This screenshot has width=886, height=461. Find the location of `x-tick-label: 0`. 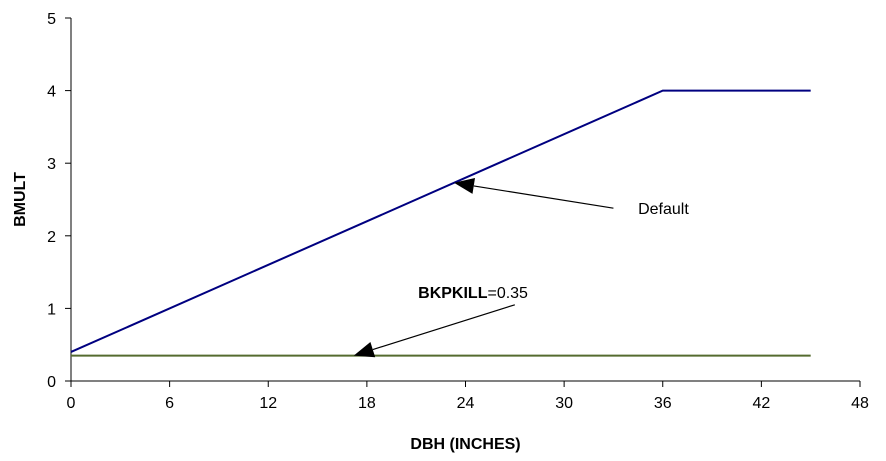

x-tick-label: 0 is located at coordinates (71, 403).